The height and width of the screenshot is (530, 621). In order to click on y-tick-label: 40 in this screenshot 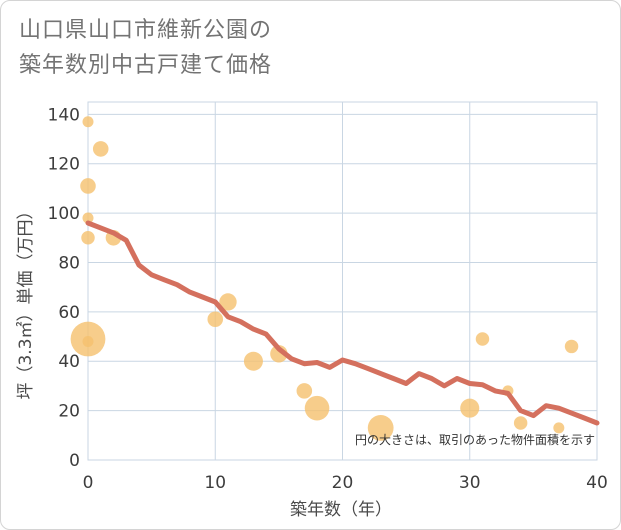, I will do `click(69, 362)`.